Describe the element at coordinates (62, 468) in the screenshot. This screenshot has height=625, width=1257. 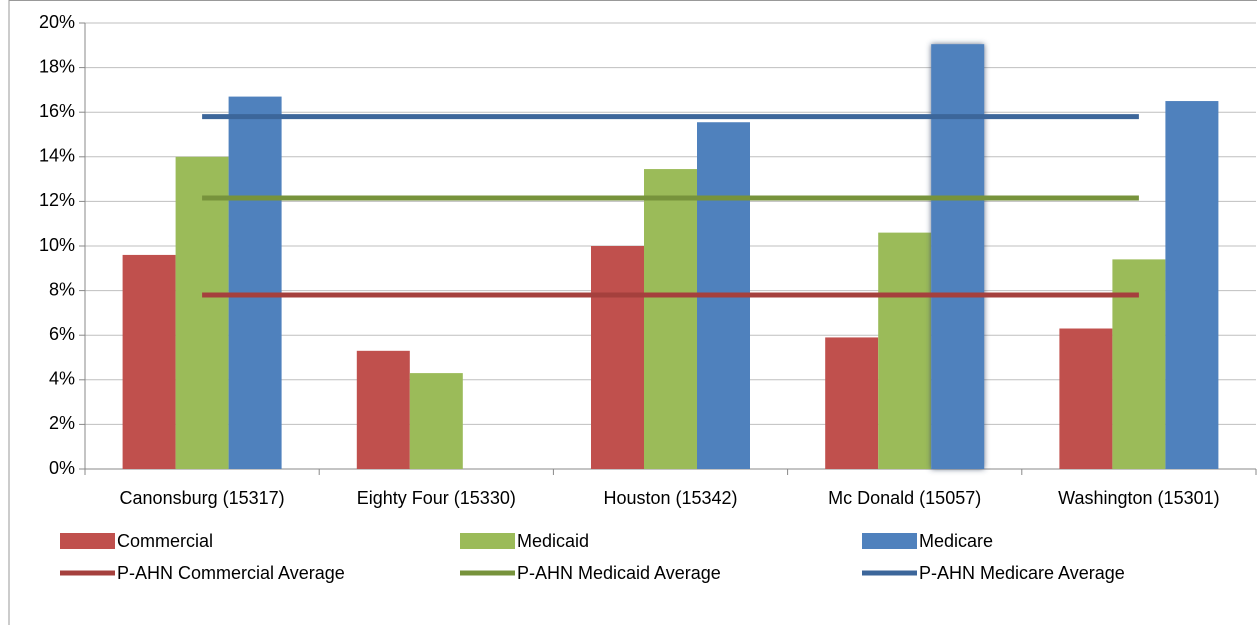
I see `y-tick-label: 0%` at that location.